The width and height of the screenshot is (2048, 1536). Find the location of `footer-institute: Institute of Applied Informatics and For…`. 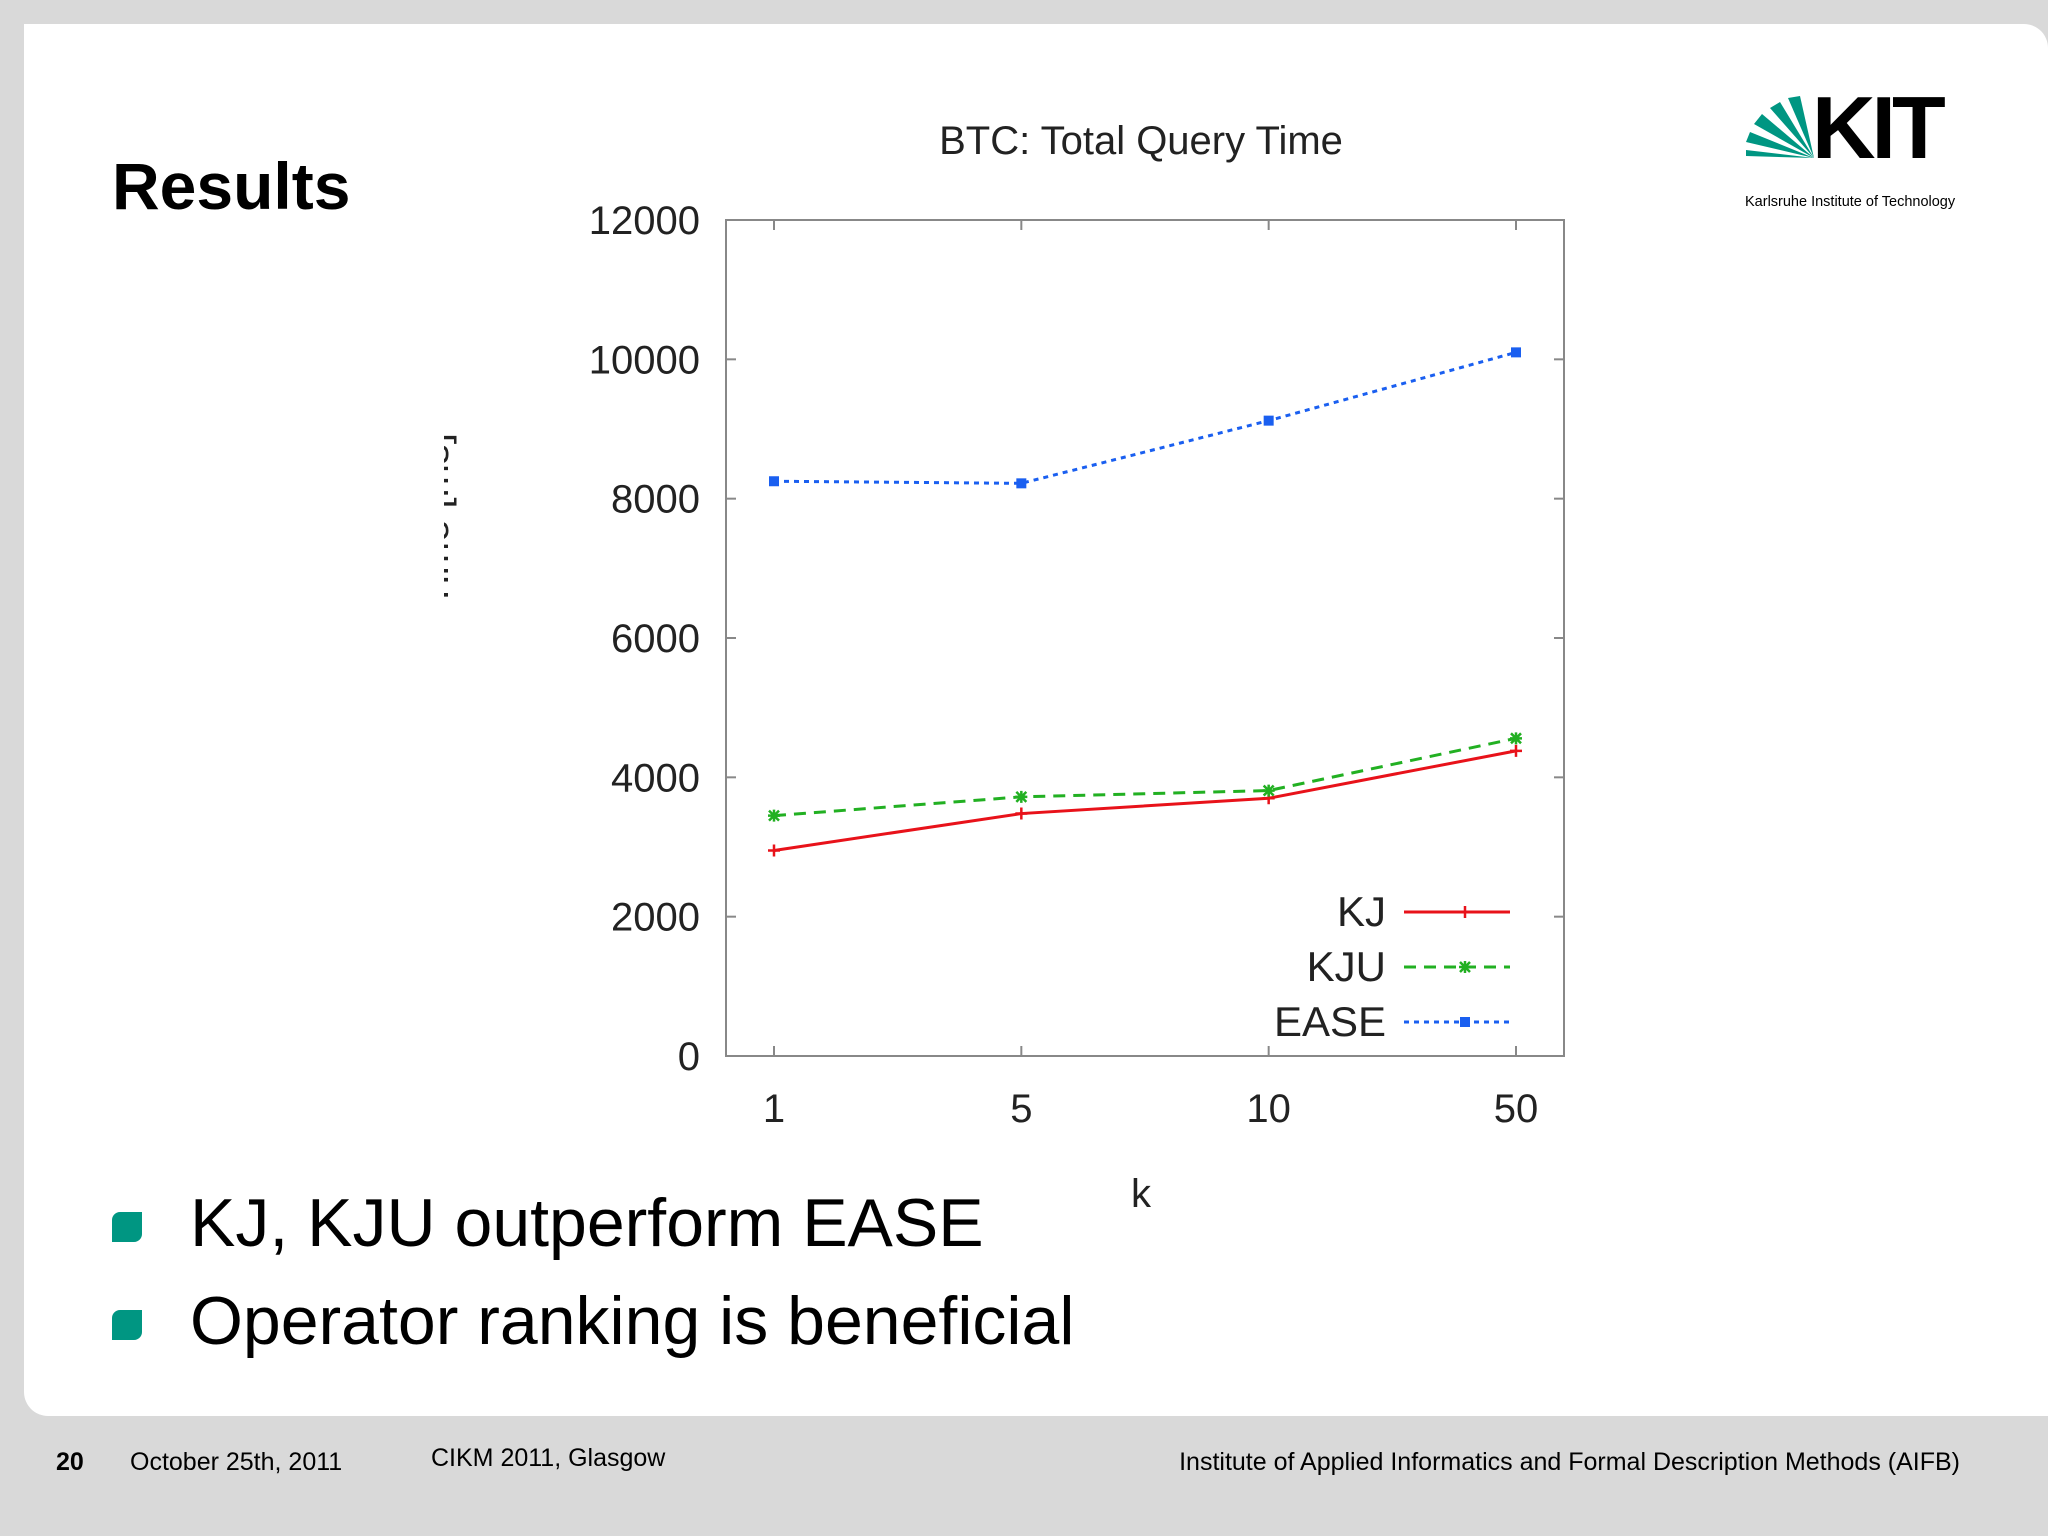

footer-institute: Institute of Applied Informatics and For… is located at coordinates (1569, 1462).